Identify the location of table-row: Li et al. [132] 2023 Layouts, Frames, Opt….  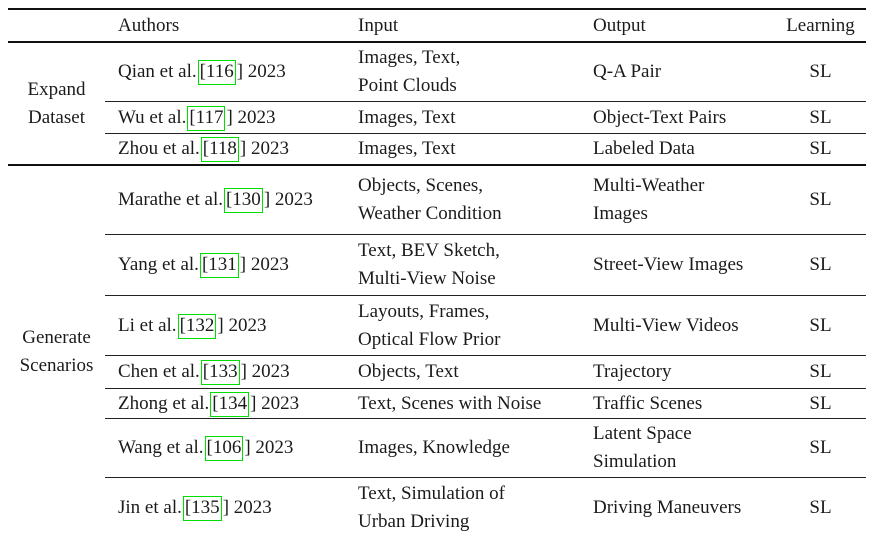
(437, 325).